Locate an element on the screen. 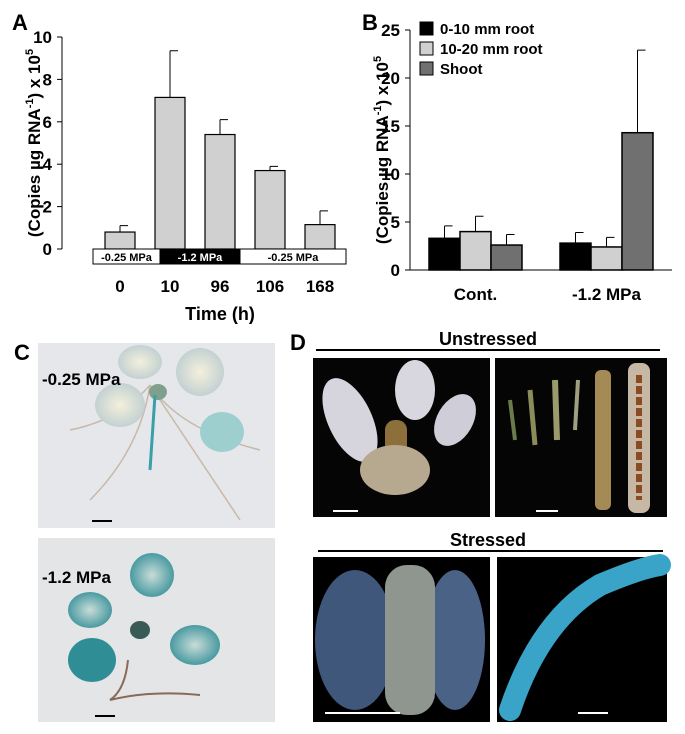 This screenshot has height=734, width=685. x-tick-label: 106 is located at coordinates (270, 286).